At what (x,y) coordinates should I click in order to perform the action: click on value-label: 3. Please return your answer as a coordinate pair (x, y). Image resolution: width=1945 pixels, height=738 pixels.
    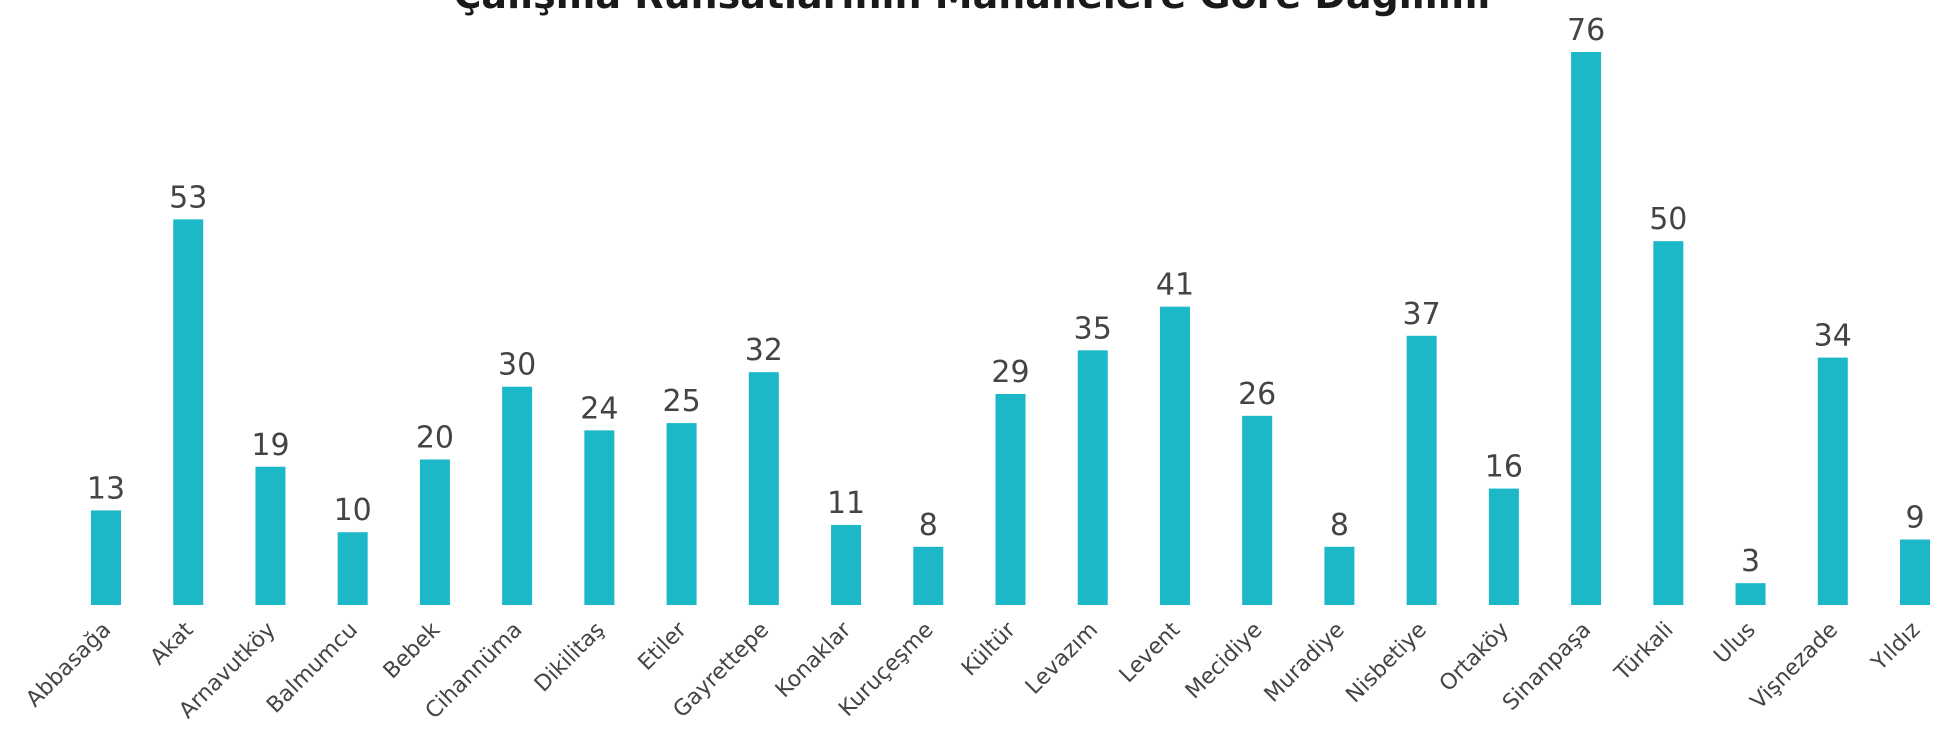
    Looking at the image, I should click on (1750, 561).